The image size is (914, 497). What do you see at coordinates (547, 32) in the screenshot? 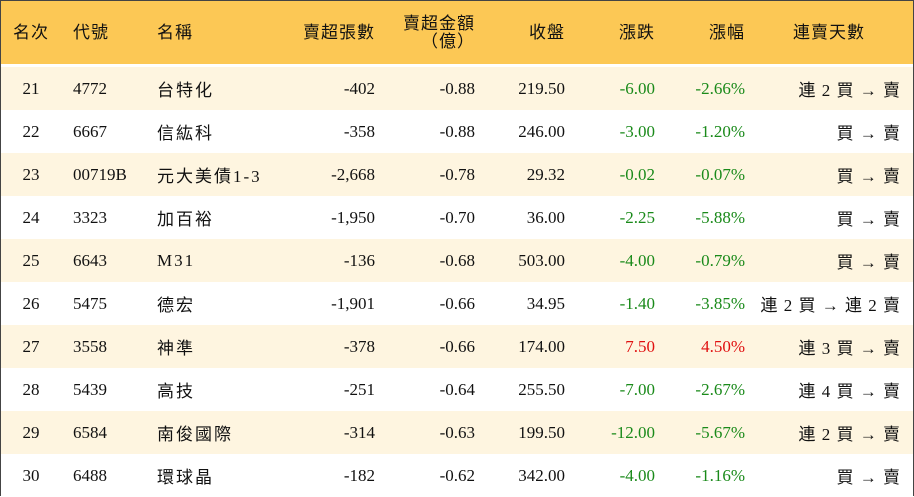
I see `header-close: 收盤` at bounding box center [547, 32].